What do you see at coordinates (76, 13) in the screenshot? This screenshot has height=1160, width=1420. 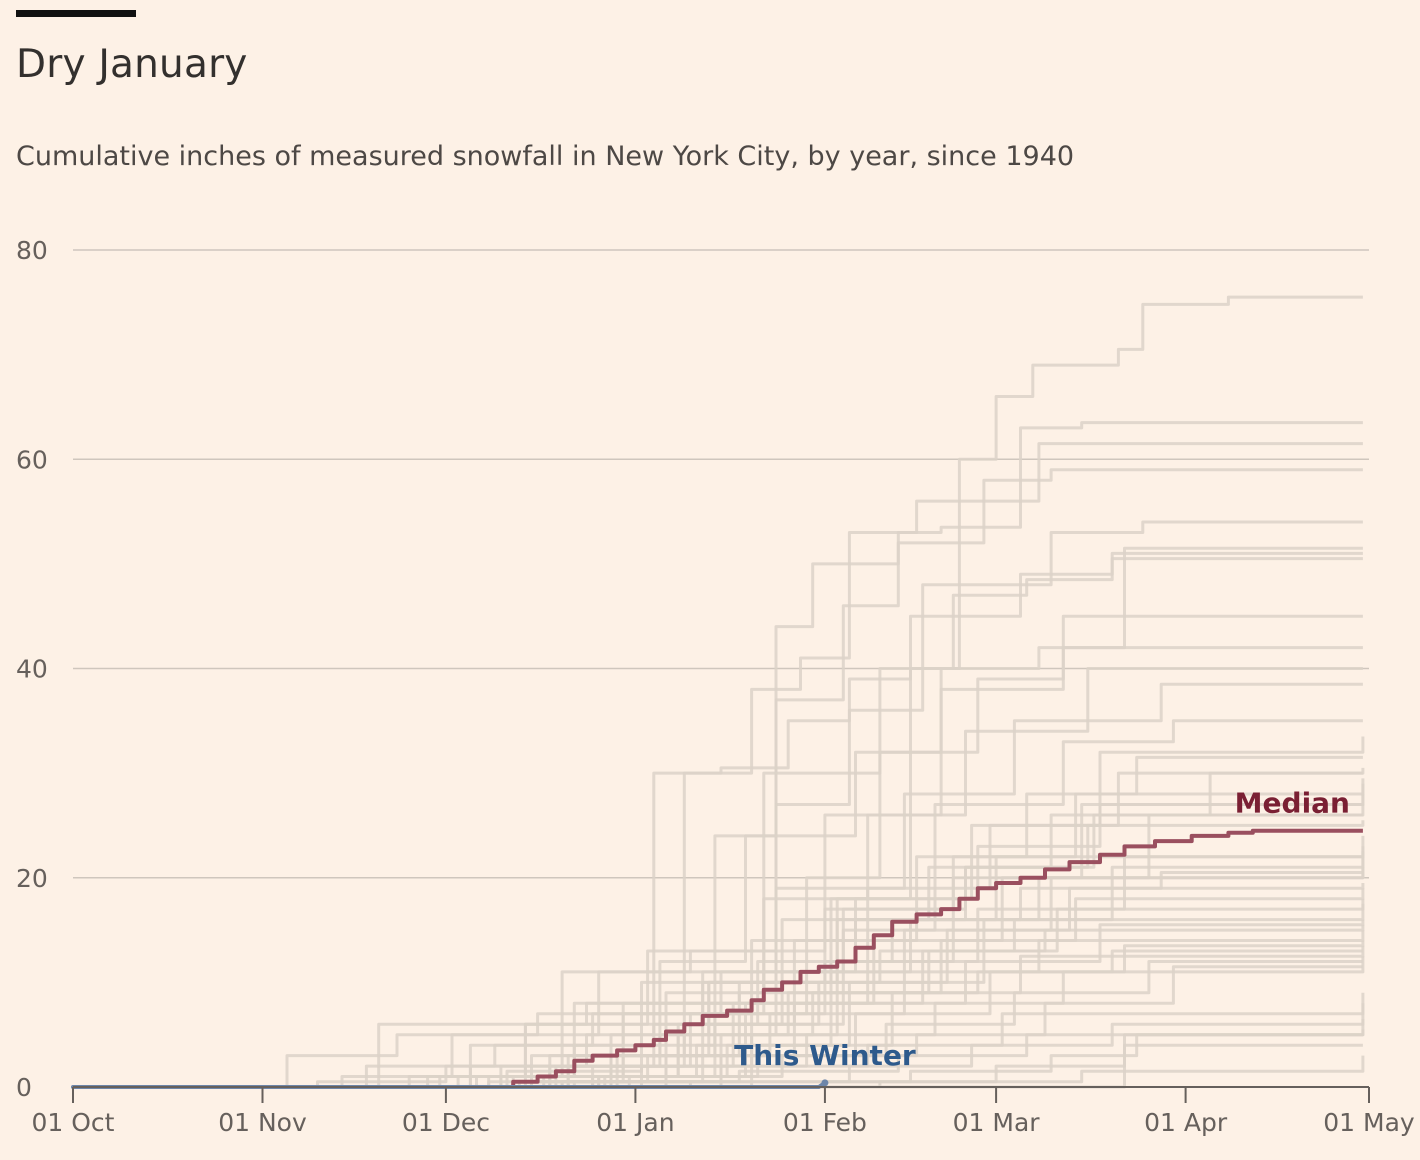 I see `top-rule` at bounding box center [76, 13].